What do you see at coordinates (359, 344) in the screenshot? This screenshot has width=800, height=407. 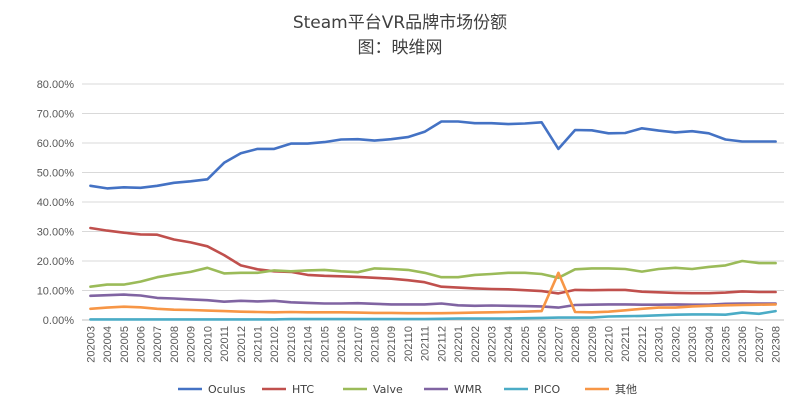 I see `x-tick-label: 202107` at bounding box center [359, 344].